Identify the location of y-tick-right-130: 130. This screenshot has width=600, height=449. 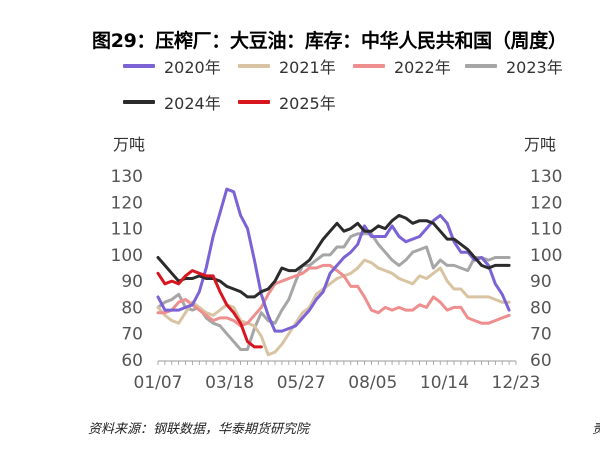
(546, 177).